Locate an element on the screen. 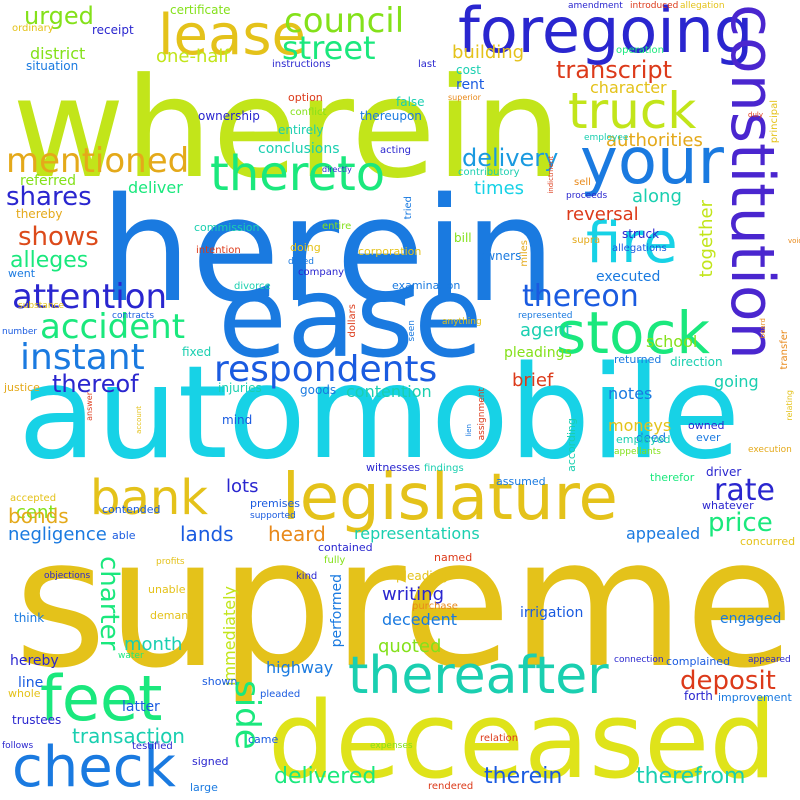 The image size is (800, 800). word-instant: instant is located at coordinates (82, 357).